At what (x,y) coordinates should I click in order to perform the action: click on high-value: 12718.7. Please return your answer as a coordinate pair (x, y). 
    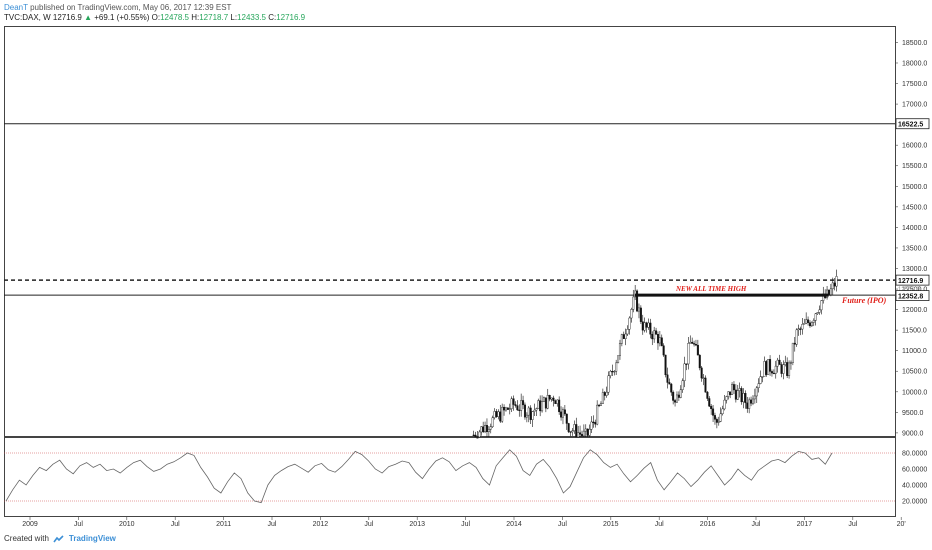
    Looking at the image, I should click on (214, 17).